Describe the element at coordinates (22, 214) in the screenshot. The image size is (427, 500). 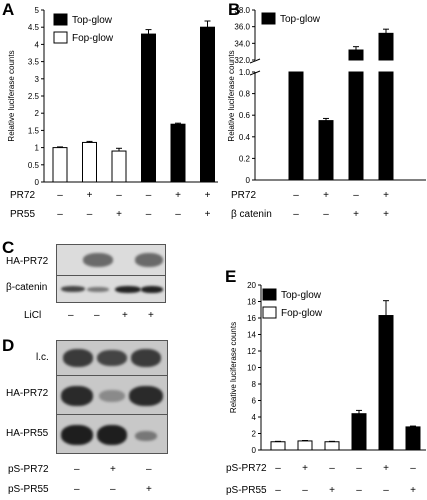
I see `condition-label-a: PR55` at that location.